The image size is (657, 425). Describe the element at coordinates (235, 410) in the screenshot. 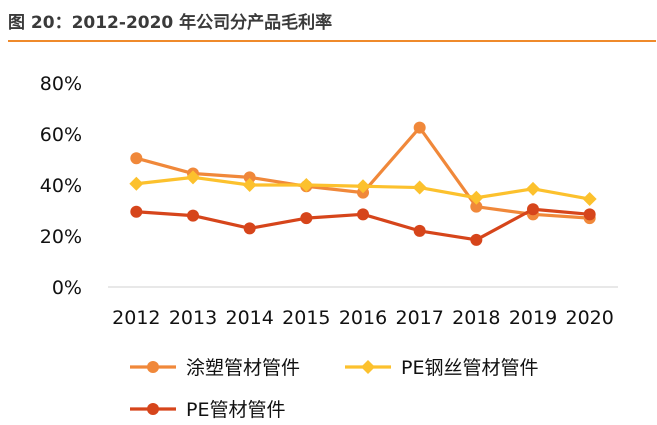

I see `legend-label: PE管材管件` at that location.